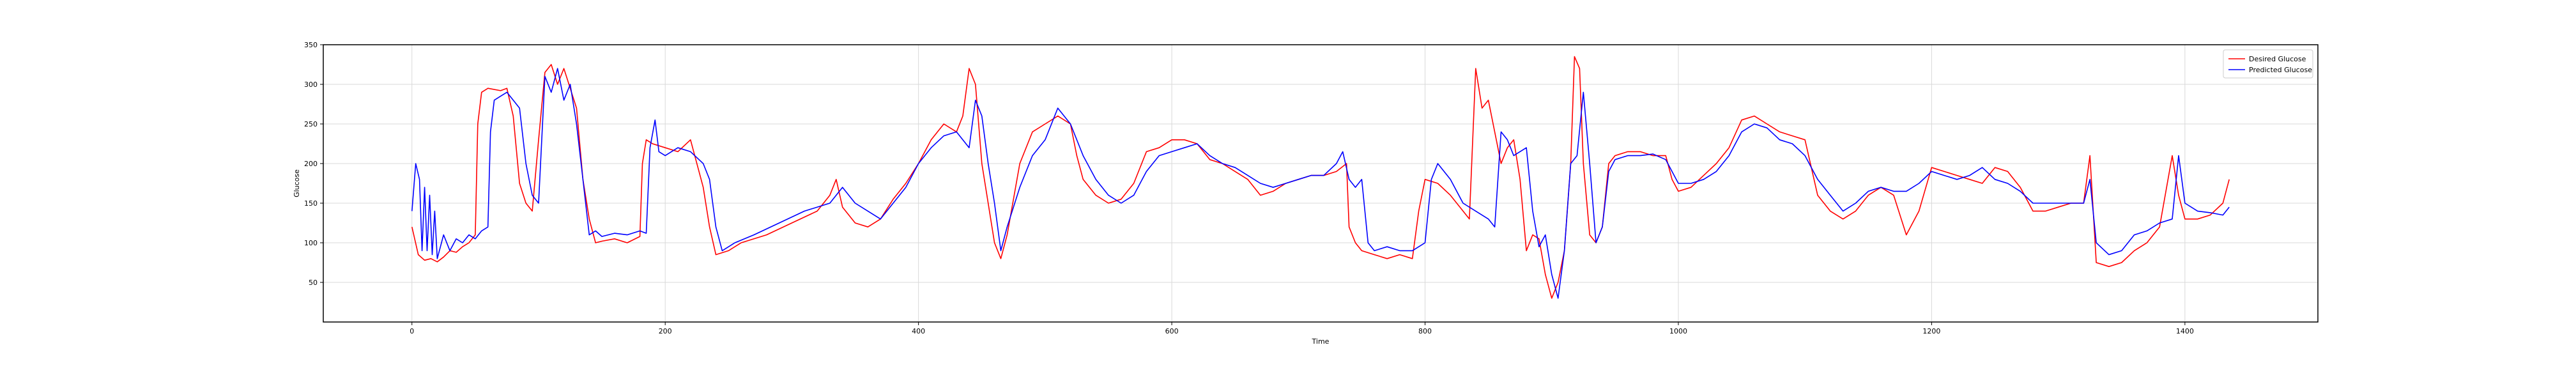 The height and width of the screenshot is (368, 2576). Describe the element at coordinates (918, 331) in the screenshot. I see `x-tick-label: 400` at that location.